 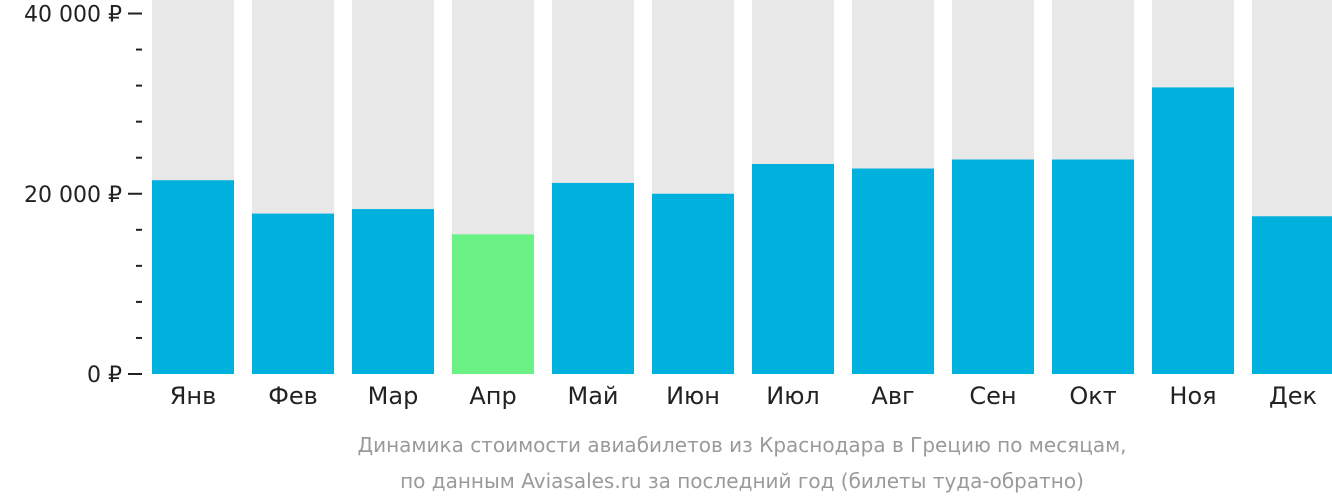 What do you see at coordinates (73, 15) in the screenshot?
I see `y-tick-label: 40 000 ₽` at bounding box center [73, 15].